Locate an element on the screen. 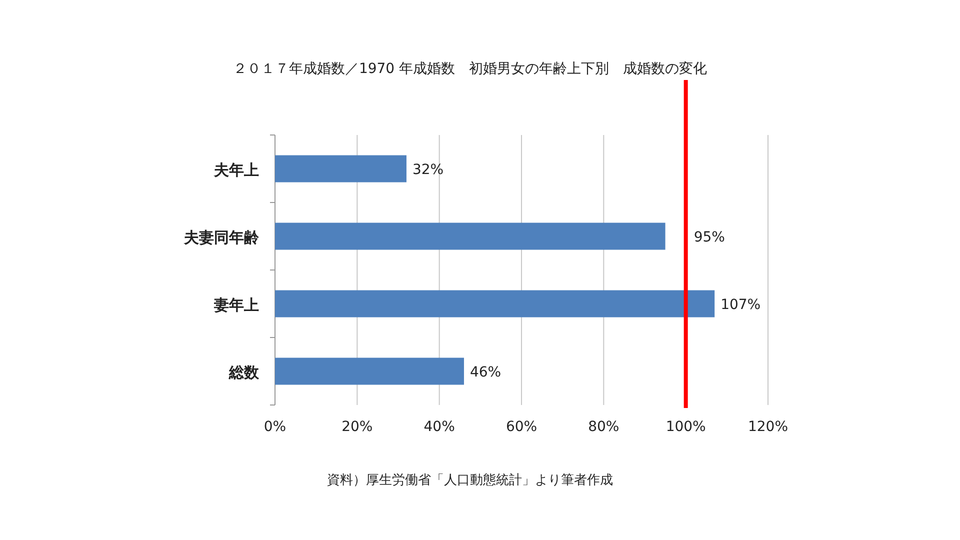  data-label: 46% is located at coordinates (486, 372).